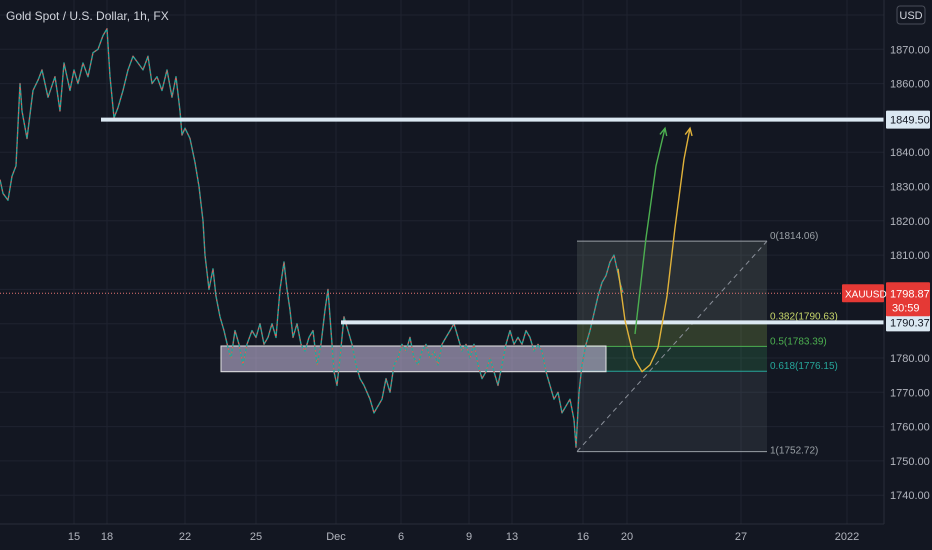 Image resolution: width=932 pixels, height=550 pixels. Describe the element at coordinates (256, 537) in the screenshot. I see `x-tick-label: 25` at that location.